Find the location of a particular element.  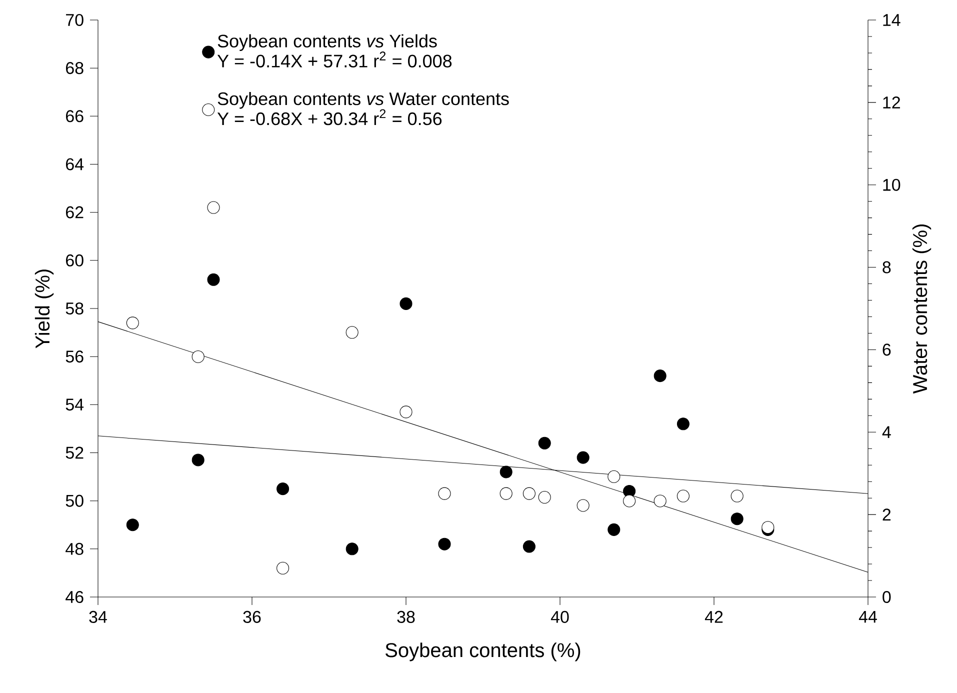

y-tick-label: 54 is located at coordinates (75, 404).